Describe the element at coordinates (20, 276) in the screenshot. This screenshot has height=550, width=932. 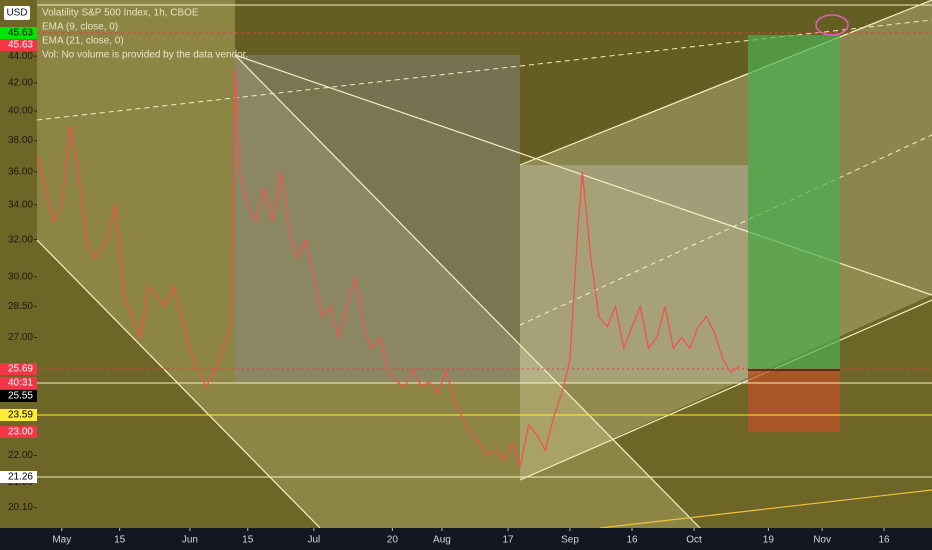
I see `y-tick-label: 30.00` at that location.